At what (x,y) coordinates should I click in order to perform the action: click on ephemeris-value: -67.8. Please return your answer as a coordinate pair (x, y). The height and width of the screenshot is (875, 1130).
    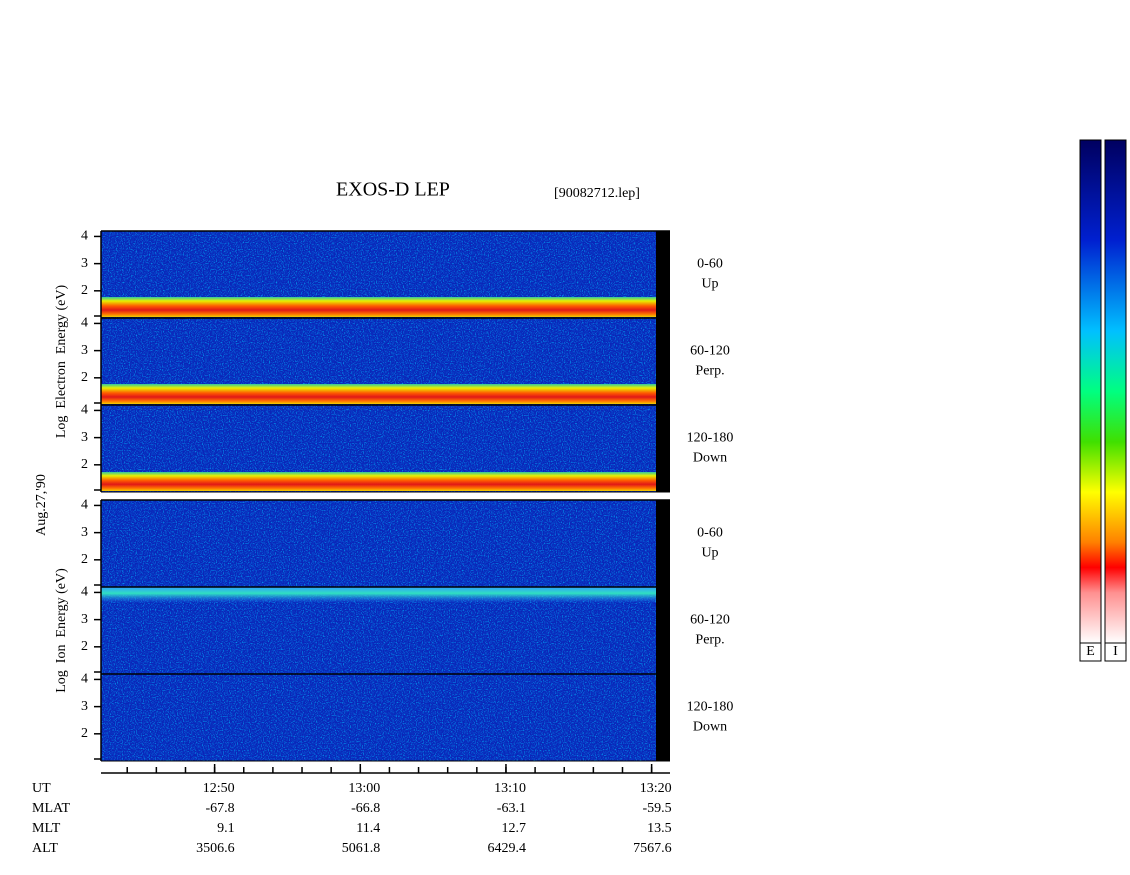
    Looking at the image, I should click on (219, 808).